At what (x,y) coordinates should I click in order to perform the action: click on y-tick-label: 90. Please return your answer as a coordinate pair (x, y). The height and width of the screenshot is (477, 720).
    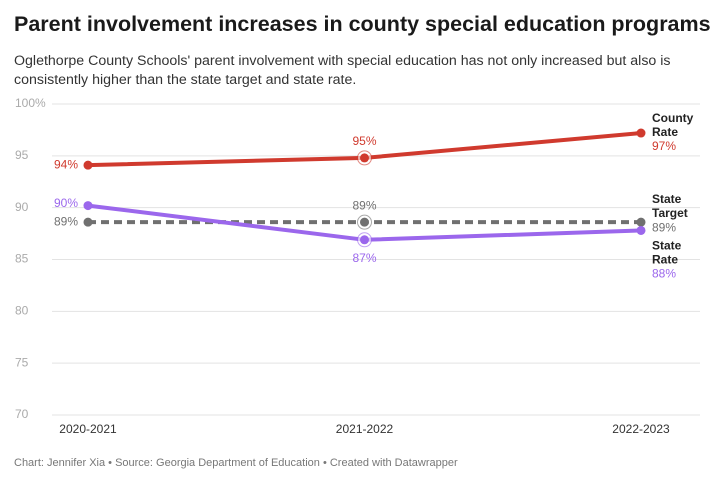
    Looking at the image, I should click on (22, 207).